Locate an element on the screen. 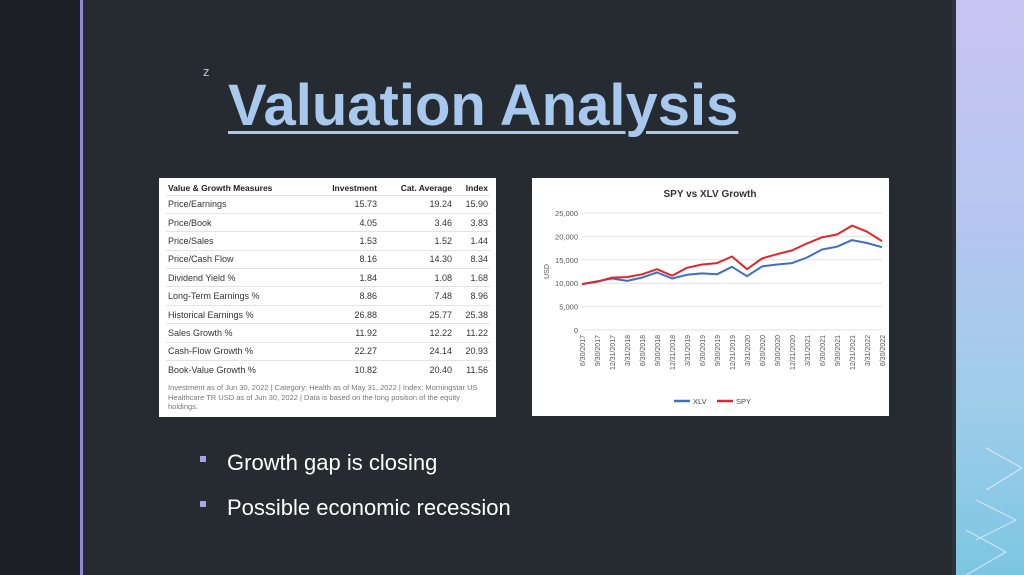 This screenshot has height=575, width=1024. table-cell: 8.16 is located at coordinates (346, 259).